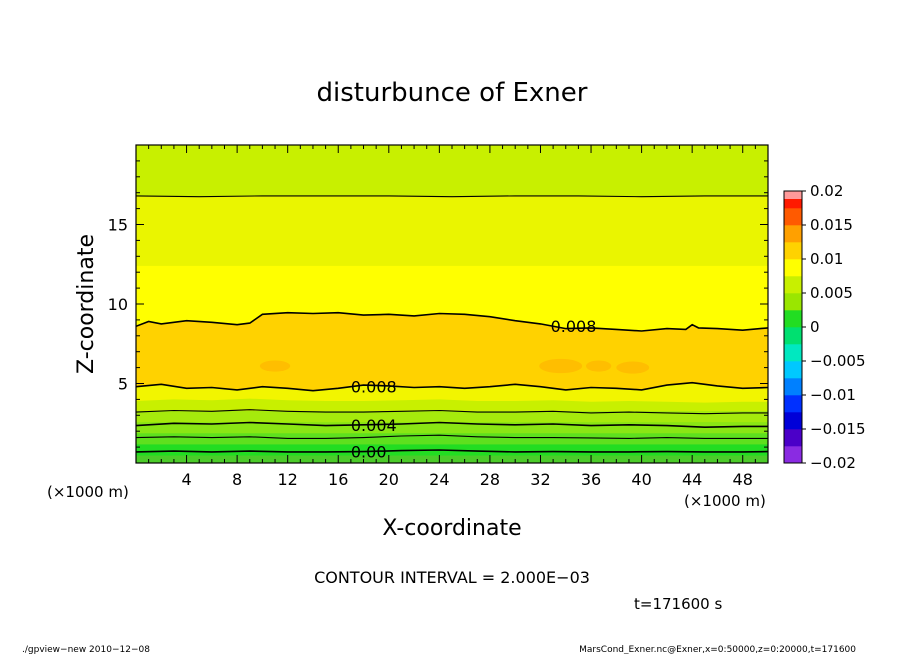  I want to click on x-tick-label: 20, so click(389, 479).